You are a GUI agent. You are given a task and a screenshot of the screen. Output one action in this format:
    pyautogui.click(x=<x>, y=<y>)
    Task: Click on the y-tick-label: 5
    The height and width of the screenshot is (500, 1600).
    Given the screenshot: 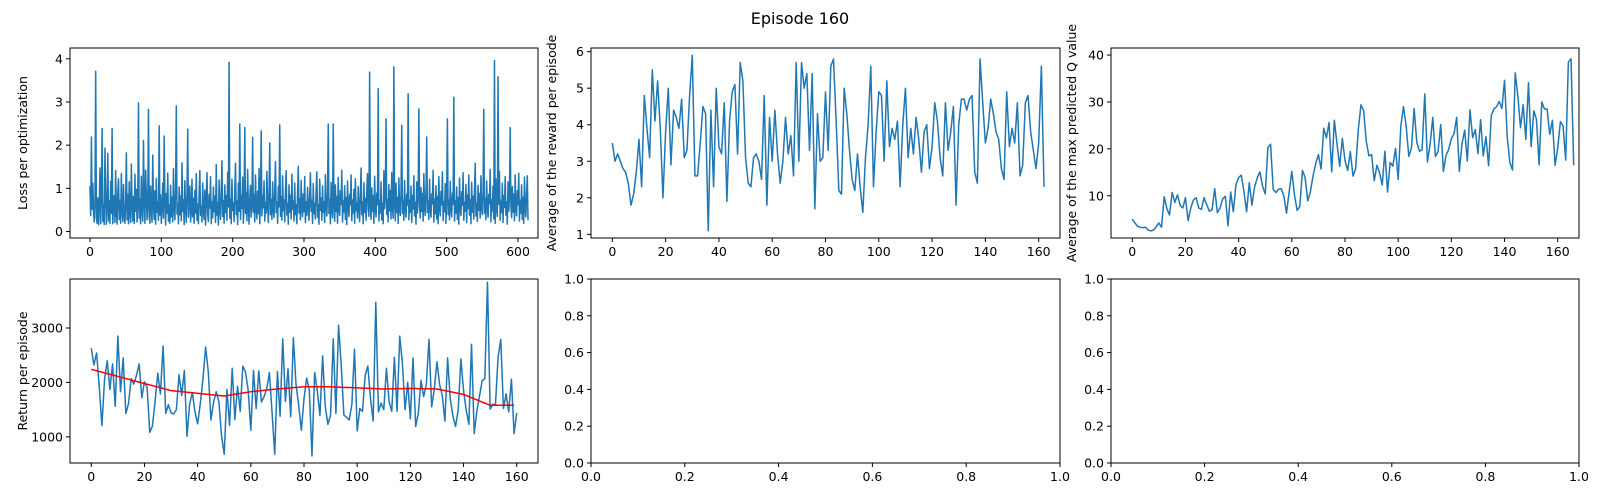 What is the action you would take?
    pyautogui.click(x=580, y=88)
    